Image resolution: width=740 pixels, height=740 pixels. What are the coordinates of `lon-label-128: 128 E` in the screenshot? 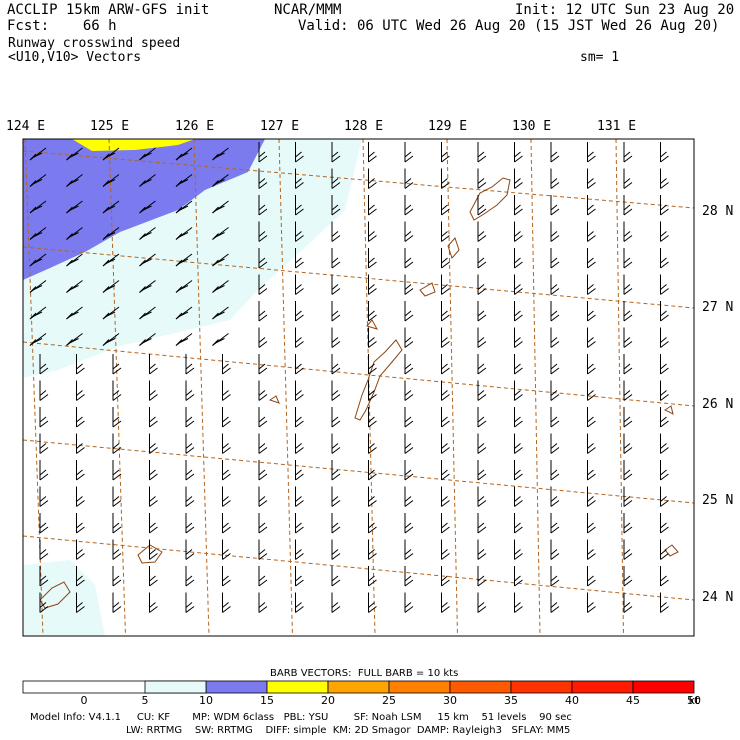 It's located at (364, 126).